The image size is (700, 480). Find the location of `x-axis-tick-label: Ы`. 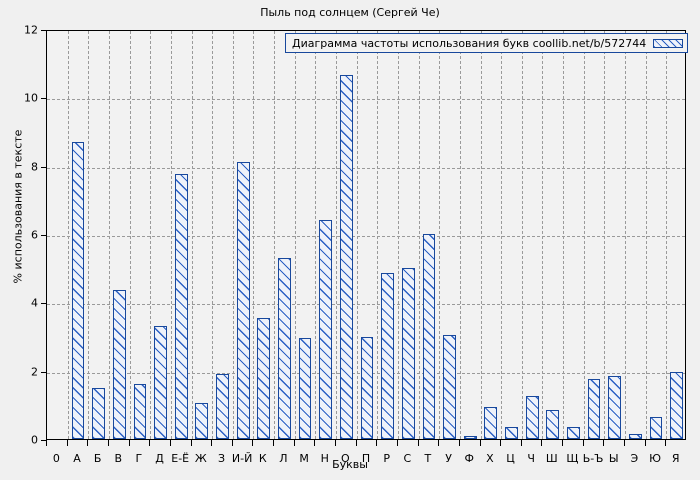

x-axis-tick-label: Ы is located at coordinates (613, 458).